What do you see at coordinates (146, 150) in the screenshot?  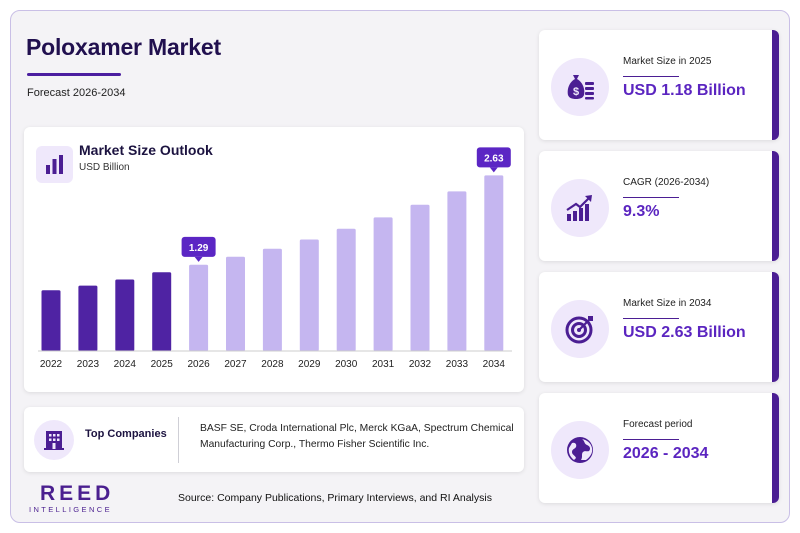 I see `chart-title: Market Size Outlook` at bounding box center [146, 150].